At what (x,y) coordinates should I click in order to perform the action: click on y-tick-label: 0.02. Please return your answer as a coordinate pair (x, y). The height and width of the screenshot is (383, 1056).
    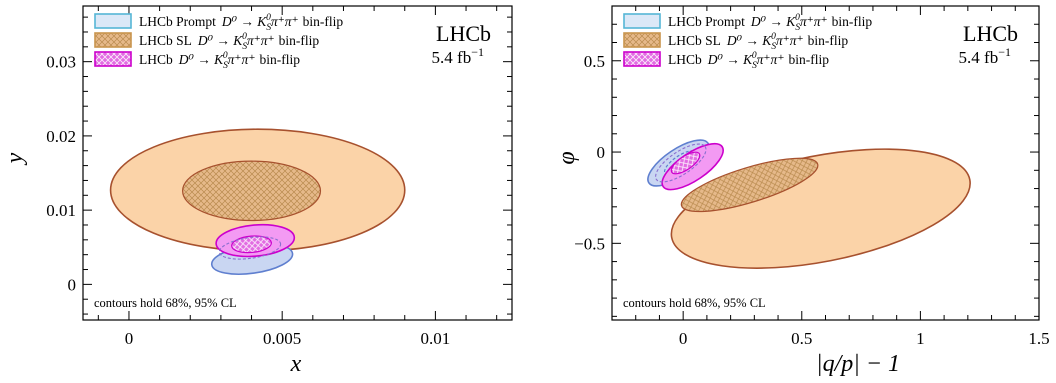
    Looking at the image, I should click on (61, 136).